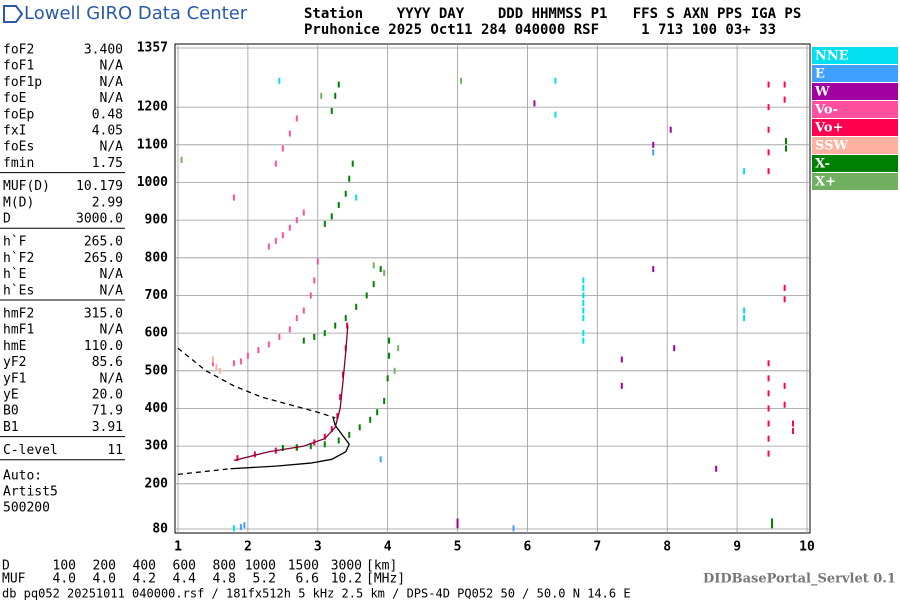 The height and width of the screenshot is (600, 900). What do you see at coordinates (18, 66) in the screenshot?
I see `param-name: foF1` at bounding box center [18, 66].